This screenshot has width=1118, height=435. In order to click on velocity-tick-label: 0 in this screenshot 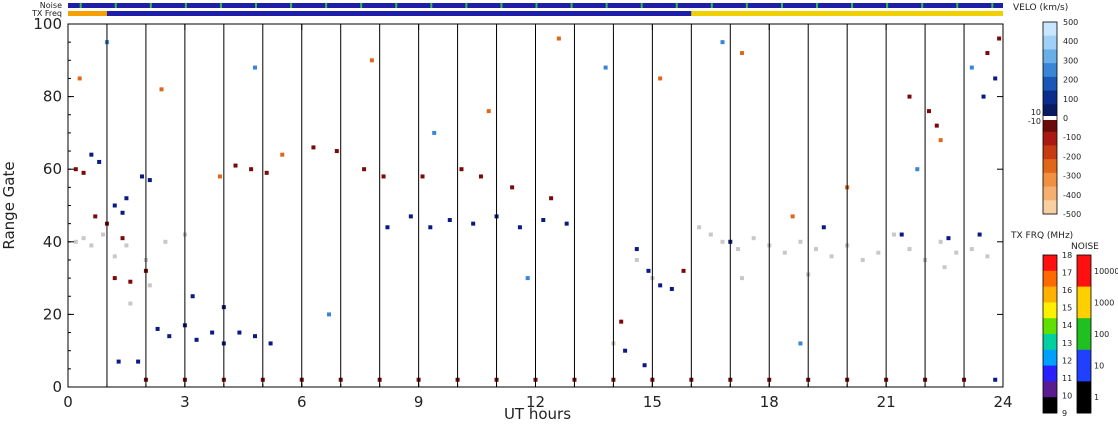, I will do `click(1065, 118)`.